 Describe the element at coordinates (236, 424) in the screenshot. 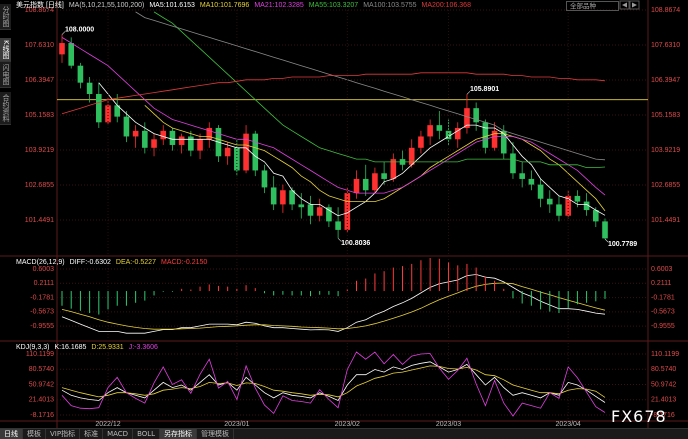

I see `x-tick-label: 2023/01` at that location.